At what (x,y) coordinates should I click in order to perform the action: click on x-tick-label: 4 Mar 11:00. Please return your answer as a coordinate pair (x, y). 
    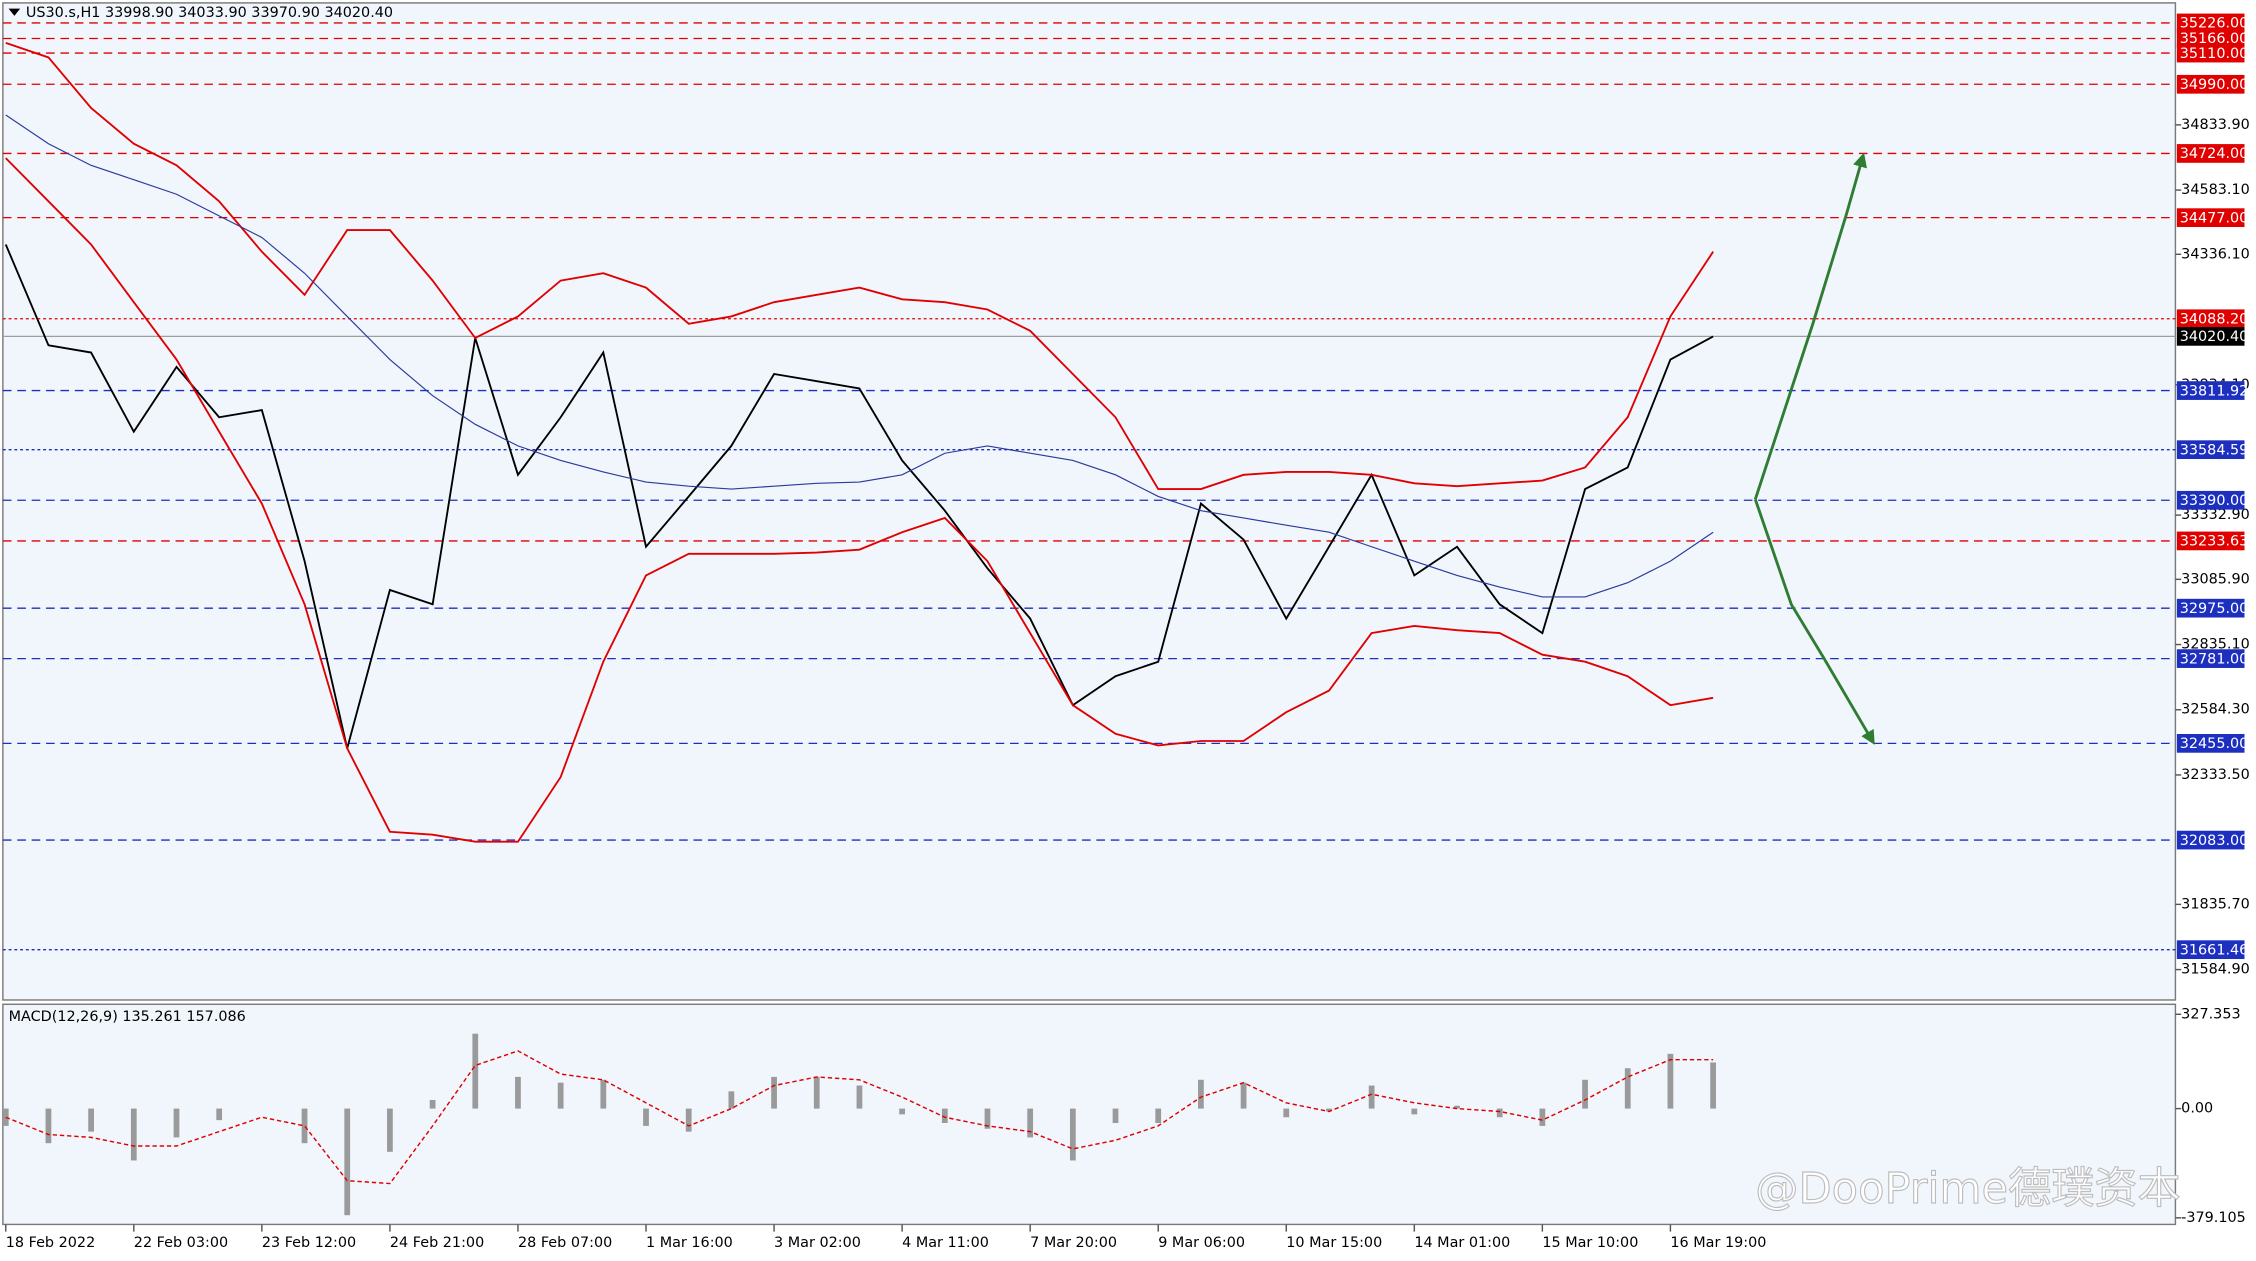
    Looking at the image, I should click on (945, 1243).